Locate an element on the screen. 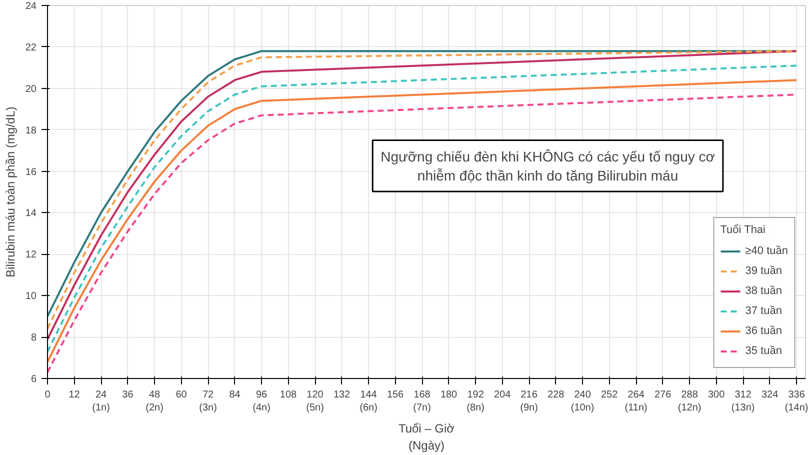  y-tick-label: 20 is located at coordinates (31, 89).